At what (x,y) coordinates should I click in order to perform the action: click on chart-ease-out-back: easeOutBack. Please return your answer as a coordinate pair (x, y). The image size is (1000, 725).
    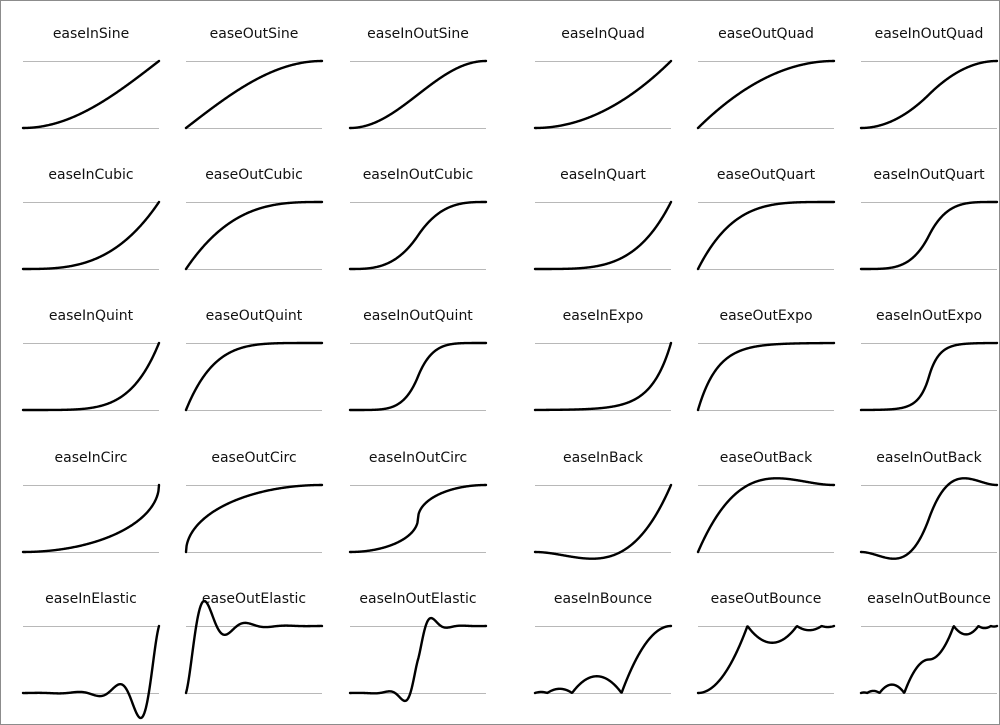
    Looking at the image, I should click on (766, 502).